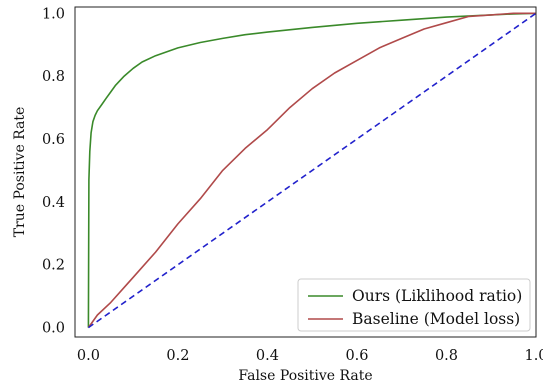 This screenshot has width=543, height=384. What do you see at coordinates (356, 356) in the screenshot?
I see `x-tick-label: 0.6` at bounding box center [356, 356].